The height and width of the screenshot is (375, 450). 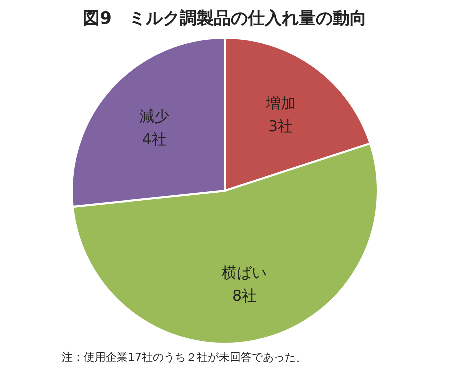 What do you see at coordinates (280, 103) in the screenshot?
I see `slice-label: 増加` at bounding box center [280, 103].